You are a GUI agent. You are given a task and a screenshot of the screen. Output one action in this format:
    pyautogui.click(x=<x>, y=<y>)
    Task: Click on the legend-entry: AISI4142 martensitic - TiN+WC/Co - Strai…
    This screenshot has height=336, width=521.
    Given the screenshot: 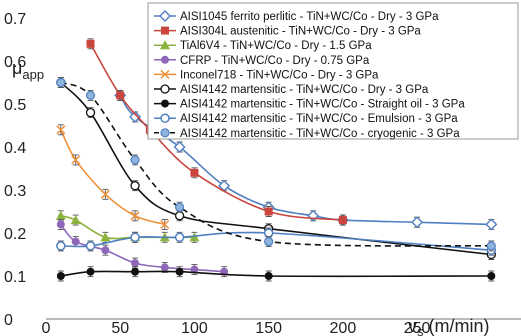 What is the action you would take?
    pyautogui.click(x=309, y=105)
    